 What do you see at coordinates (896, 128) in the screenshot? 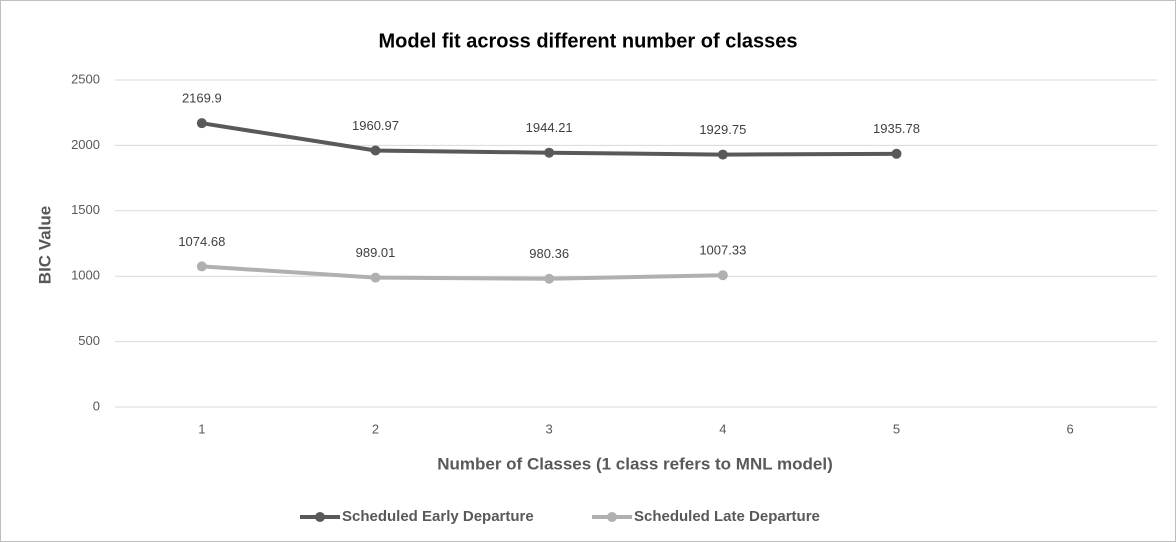
I see `data-label: 1935.78` at bounding box center [896, 128].